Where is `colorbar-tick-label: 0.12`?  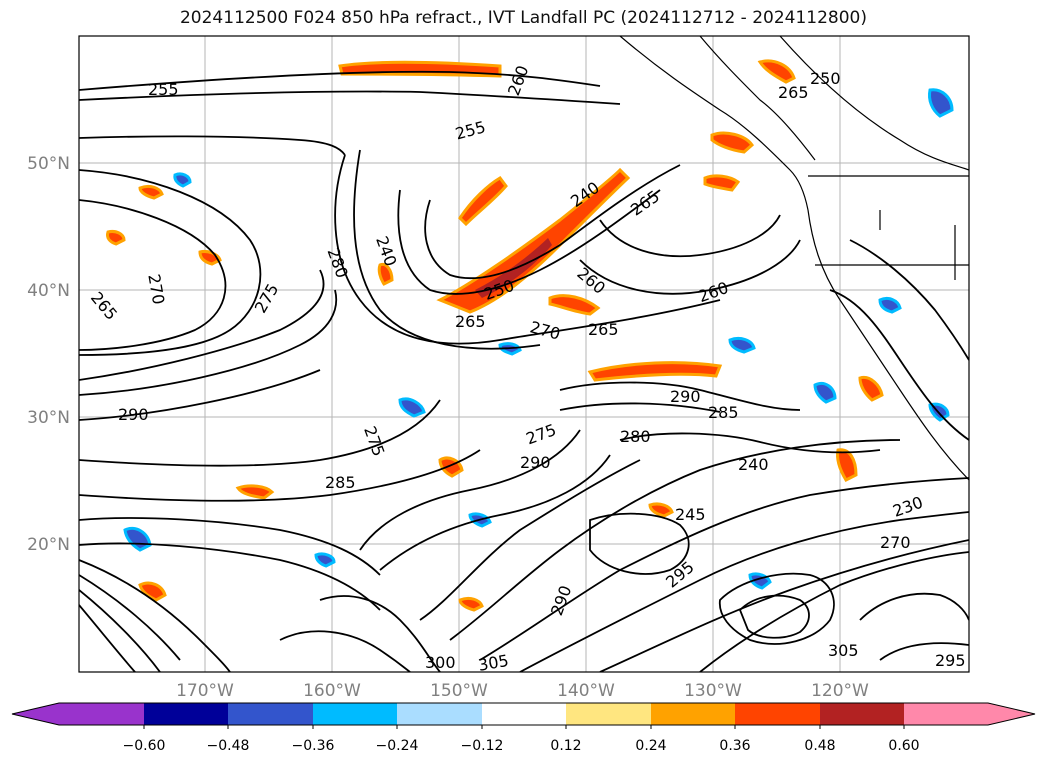
colorbar-tick-label: 0.12 is located at coordinates (565, 746).